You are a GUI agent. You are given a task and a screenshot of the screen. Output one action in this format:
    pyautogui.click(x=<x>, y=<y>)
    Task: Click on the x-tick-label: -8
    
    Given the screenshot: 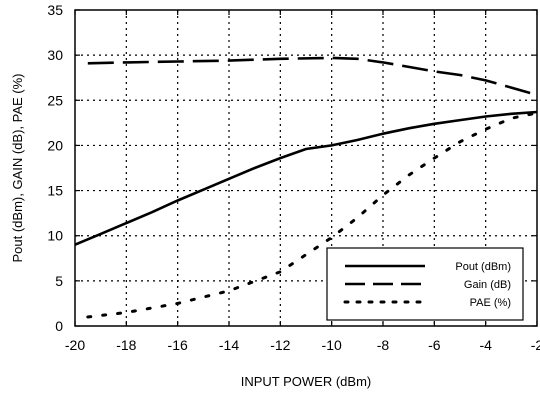 What is the action you would take?
    pyautogui.click(x=383, y=345)
    